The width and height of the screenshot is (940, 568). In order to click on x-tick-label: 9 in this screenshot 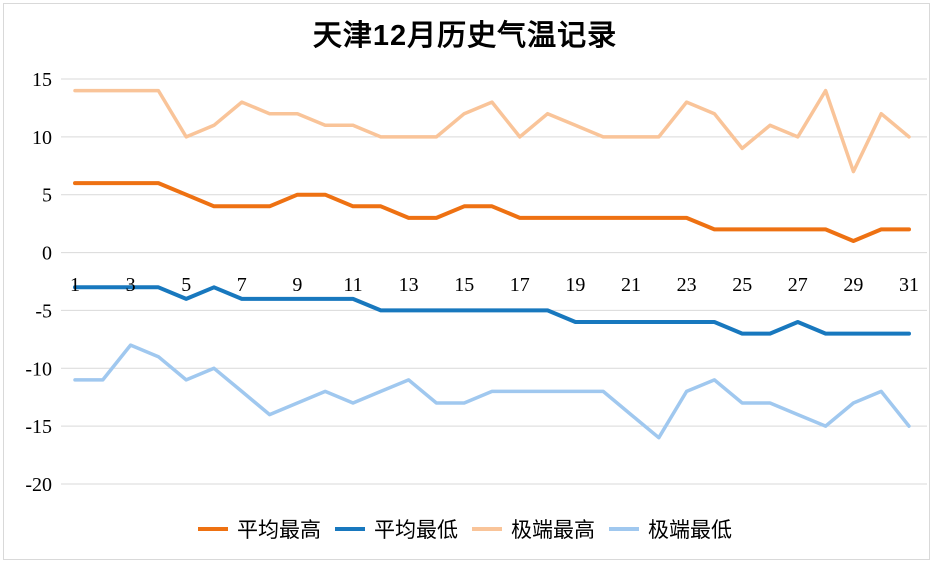, I will do `click(297, 285)`.